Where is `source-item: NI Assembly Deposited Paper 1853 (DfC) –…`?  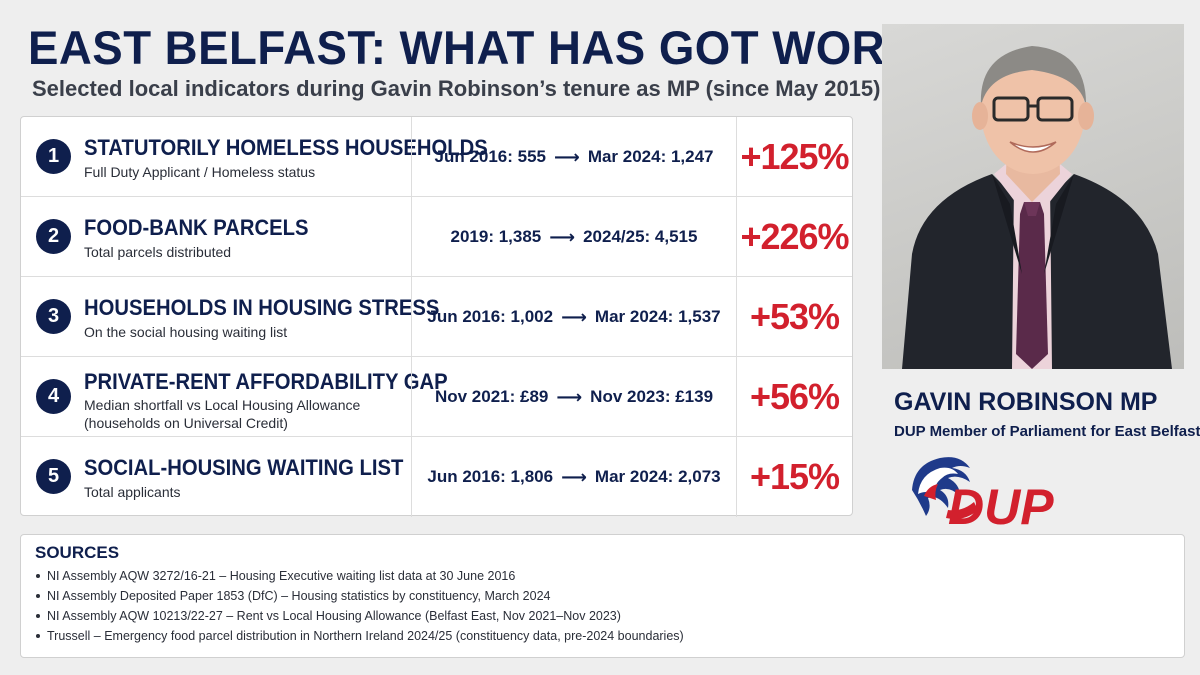 source-item: NI Assembly Deposited Paper 1853 (DfC) –… is located at coordinates (602, 596).